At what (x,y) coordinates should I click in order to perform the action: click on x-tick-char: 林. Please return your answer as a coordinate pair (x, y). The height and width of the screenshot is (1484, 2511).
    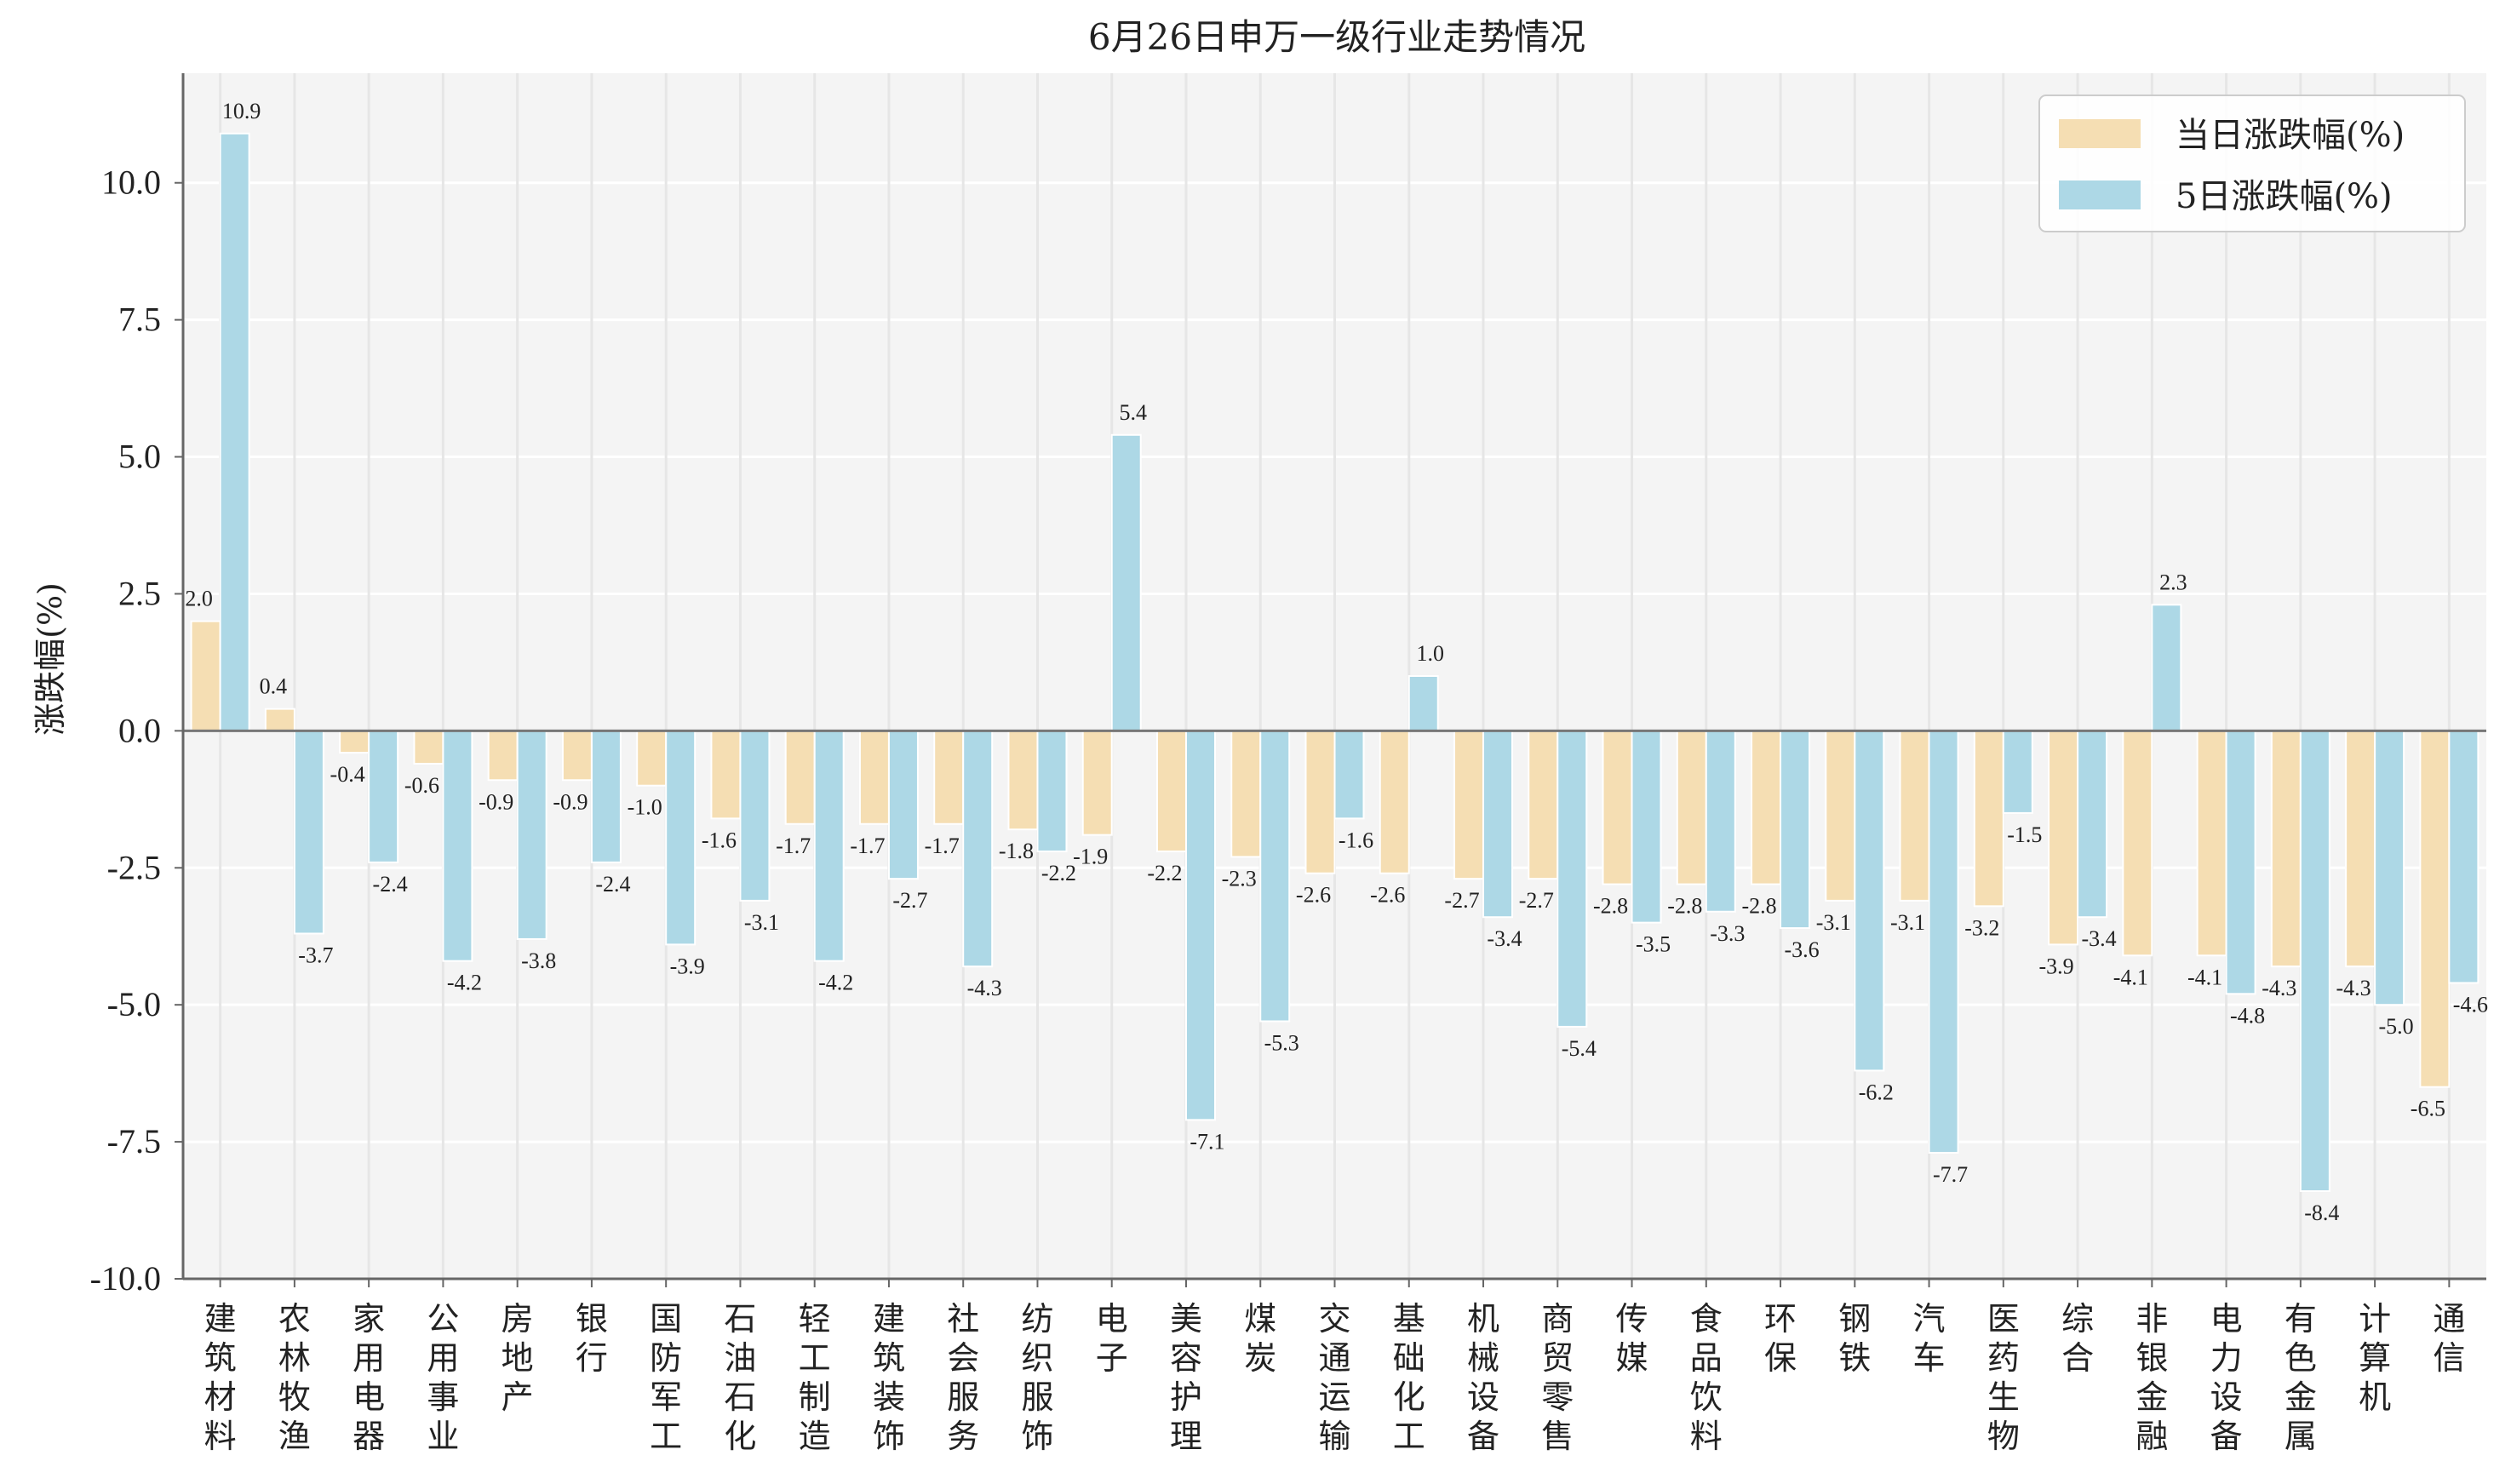
    Looking at the image, I should click on (294, 1358).